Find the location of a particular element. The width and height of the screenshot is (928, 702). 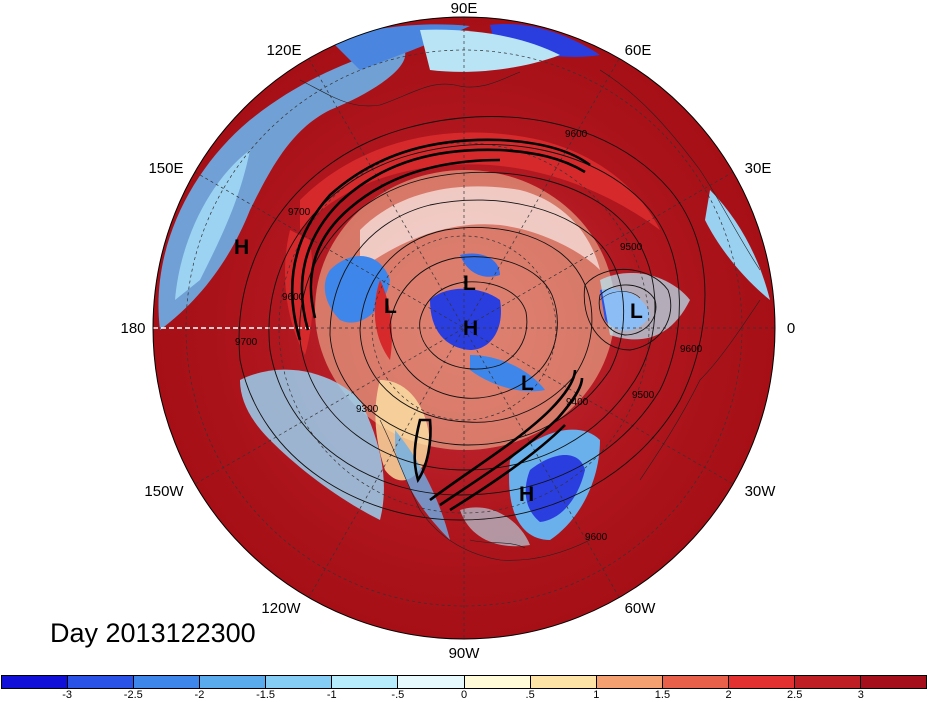

colorbar-tick-label: 0 is located at coordinates (464, 695).